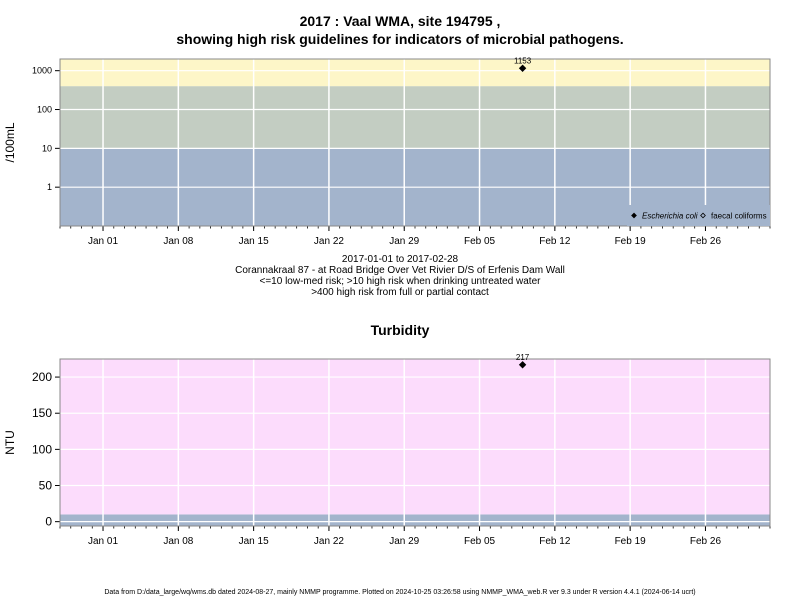 The height and width of the screenshot is (600, 800). I want to click on turbidity-data-label: 217, so click(523, 357).